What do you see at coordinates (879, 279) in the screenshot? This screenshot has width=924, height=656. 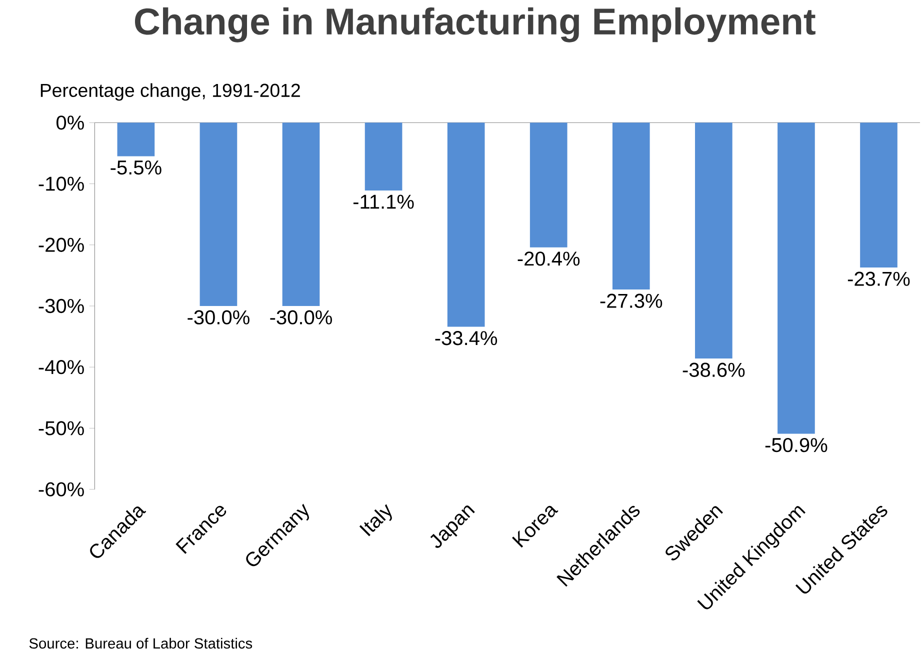 I see `data-label: -23.7%` at bounding box center [879, 279].